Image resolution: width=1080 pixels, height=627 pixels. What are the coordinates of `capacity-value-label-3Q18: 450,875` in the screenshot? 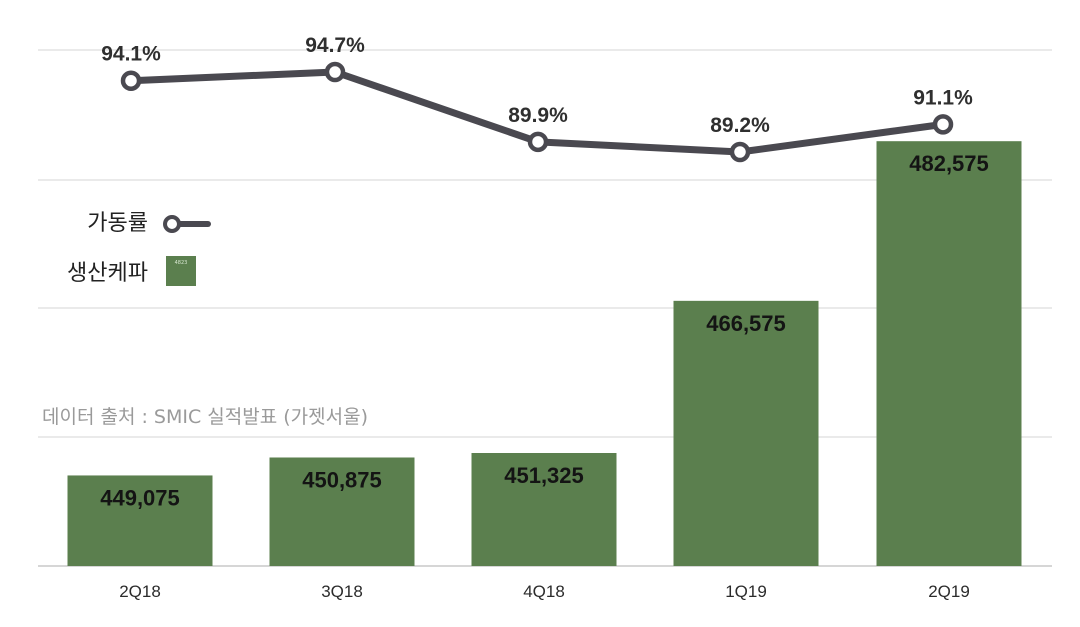 It's located at (342, 479).